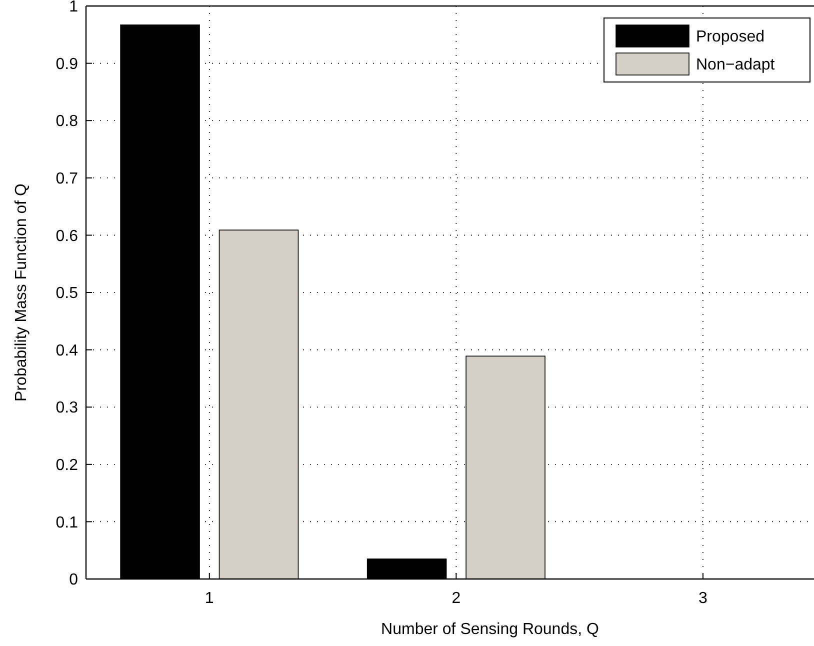 The image size is (814, 646). I want to click on y-tick-label: 0.9, so click(67, 64).